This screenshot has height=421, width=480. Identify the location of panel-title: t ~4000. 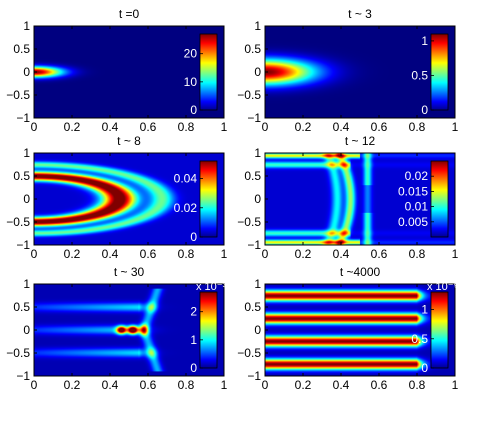
(360, 272).